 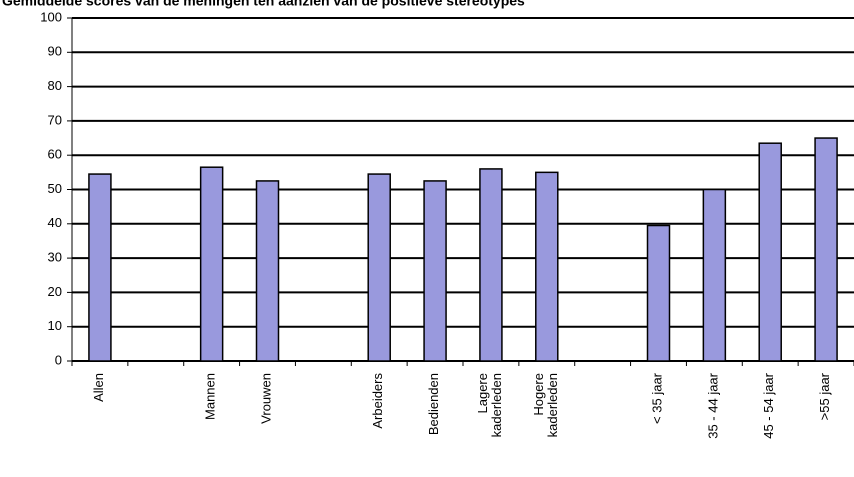 I want to click on y-tick-label: 100, so click(x=51, y=16).